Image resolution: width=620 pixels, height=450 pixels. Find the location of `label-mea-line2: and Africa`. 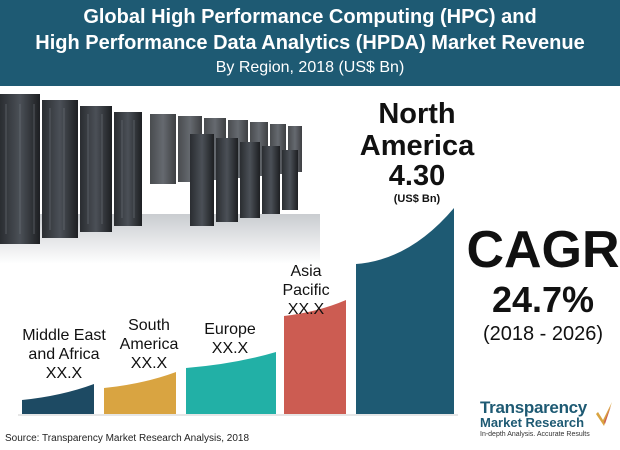

label-mea-line2: and Africa is located at coordinates (64, 354).